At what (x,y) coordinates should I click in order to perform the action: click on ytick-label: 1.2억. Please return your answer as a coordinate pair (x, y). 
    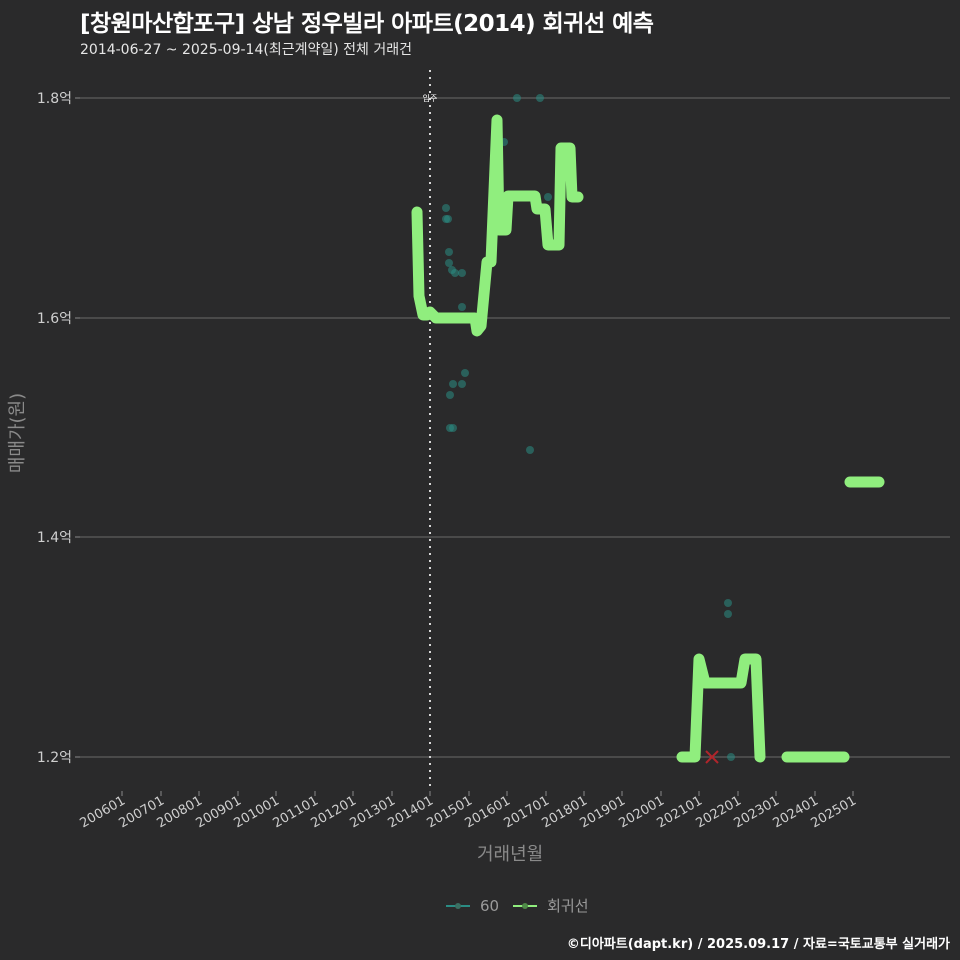
    Looking at the image, I should click on (54, 758).